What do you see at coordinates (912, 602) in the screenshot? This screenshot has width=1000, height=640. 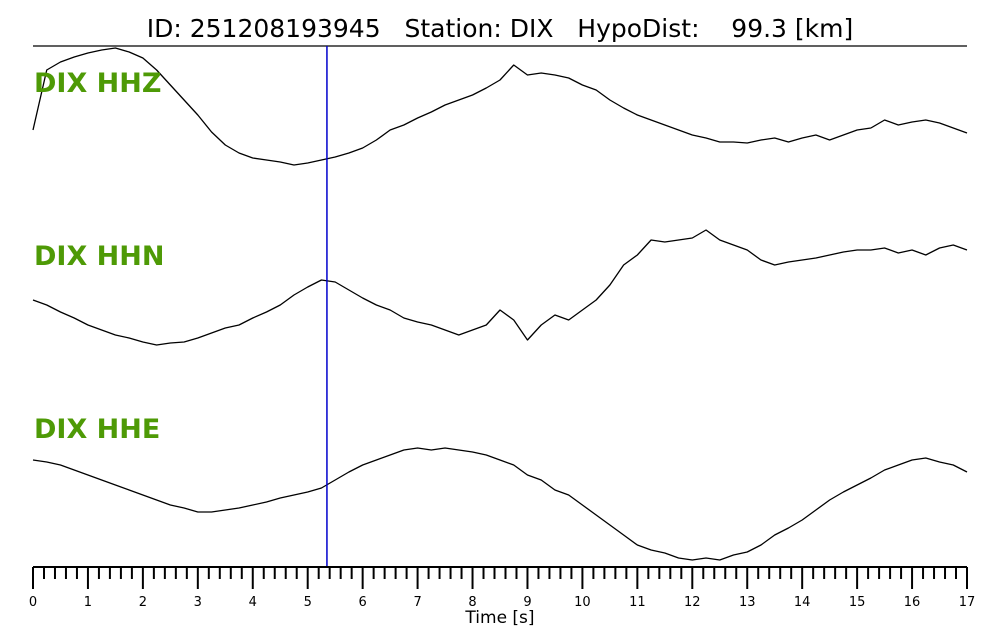 I see `x-tick-label: 16` at bounding box center [912, 602].